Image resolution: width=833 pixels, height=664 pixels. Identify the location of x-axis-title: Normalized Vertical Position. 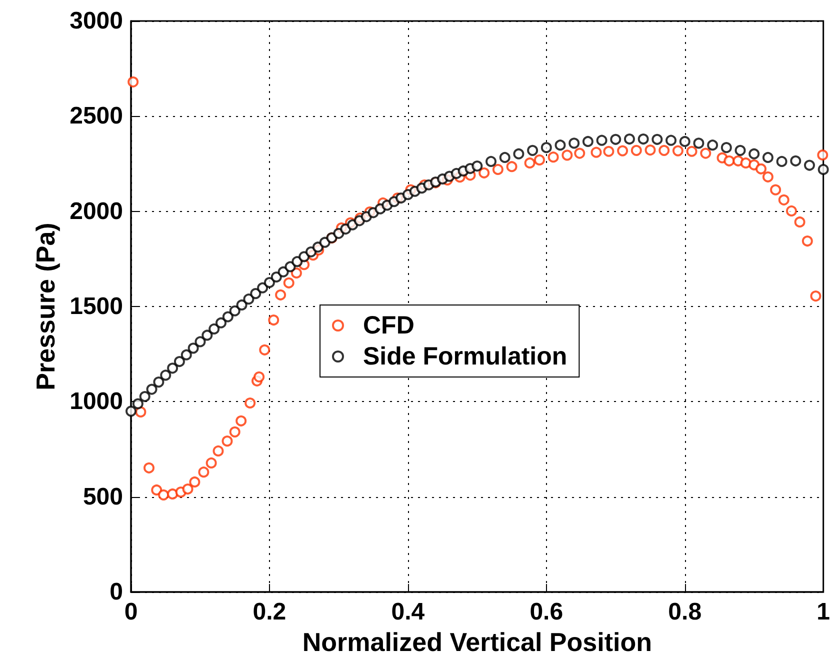
(477, 641).